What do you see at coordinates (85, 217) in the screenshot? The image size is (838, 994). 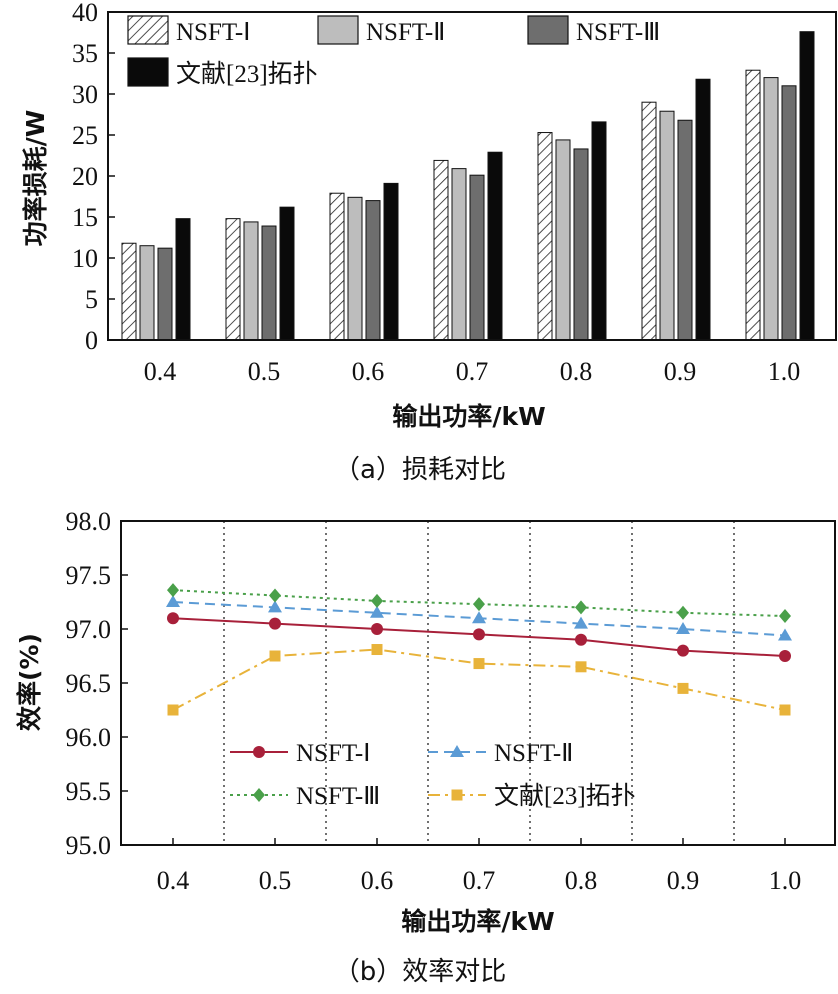 I see `bar-y-tick-label: 15` at bounding box center [85, 217].